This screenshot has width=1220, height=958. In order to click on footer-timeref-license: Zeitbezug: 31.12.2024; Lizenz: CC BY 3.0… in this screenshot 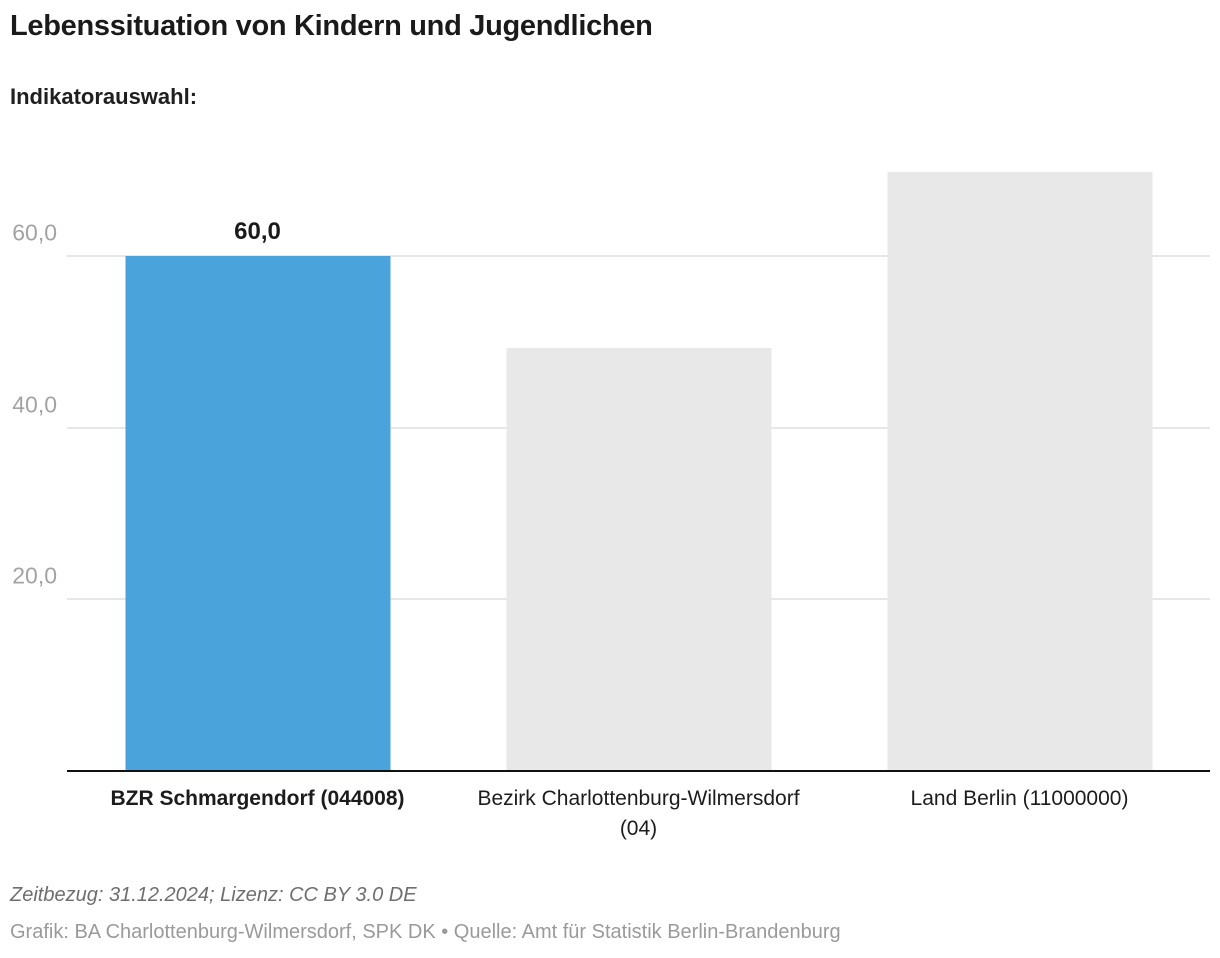, I will do `click(213, 895)`.